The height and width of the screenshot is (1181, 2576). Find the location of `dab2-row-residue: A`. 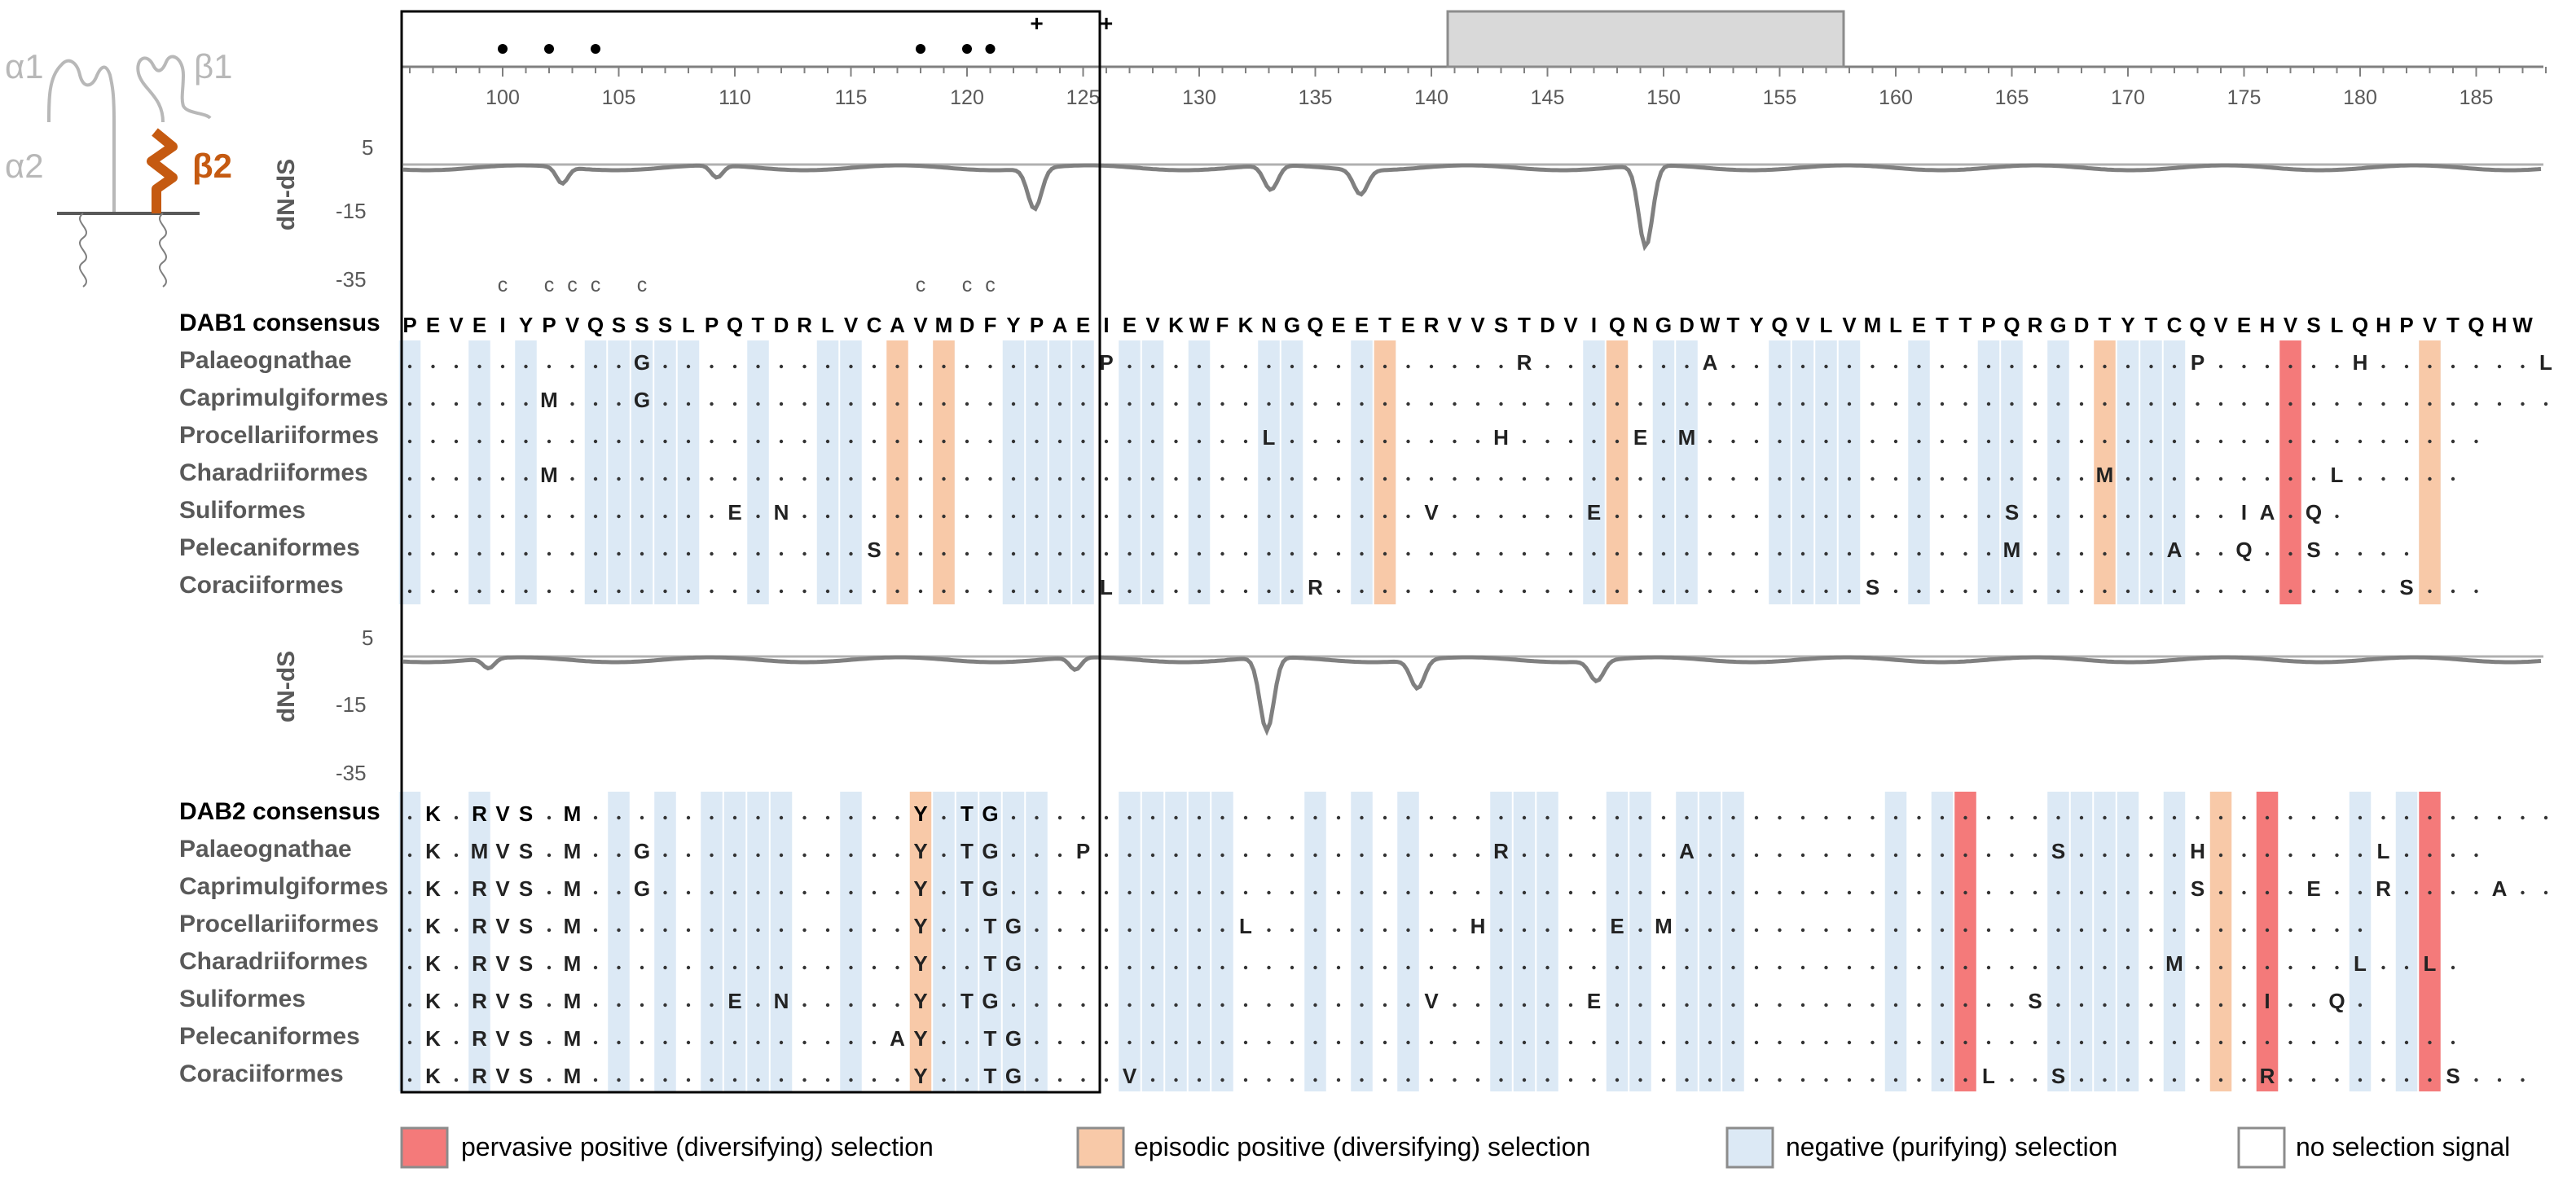

dab2-row-residue: A is located at coordinates (2500, 888).